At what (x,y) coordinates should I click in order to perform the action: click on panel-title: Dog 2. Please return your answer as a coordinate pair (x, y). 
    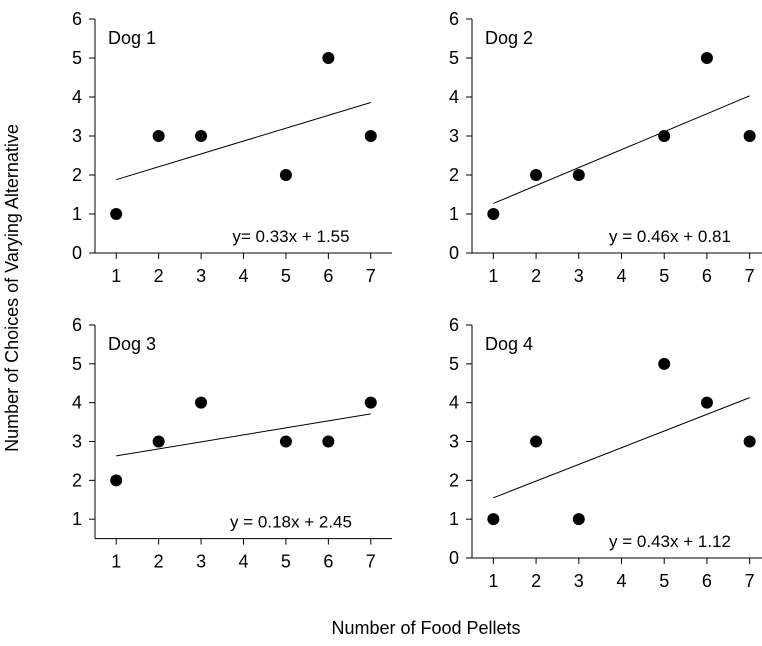
    Looking at the image, I should click on (509, 38).